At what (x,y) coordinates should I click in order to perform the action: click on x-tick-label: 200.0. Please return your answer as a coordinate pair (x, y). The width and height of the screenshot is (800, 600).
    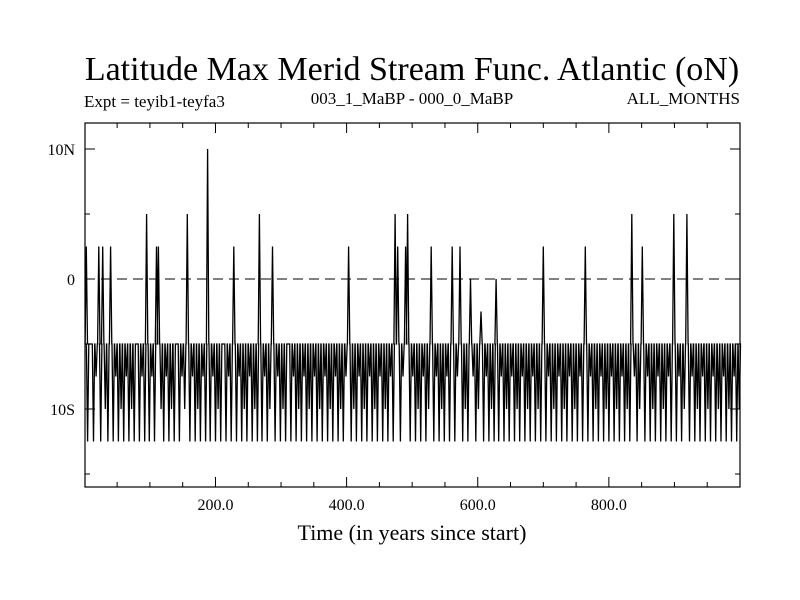
    Looking at the image, I should click on (215, 505).